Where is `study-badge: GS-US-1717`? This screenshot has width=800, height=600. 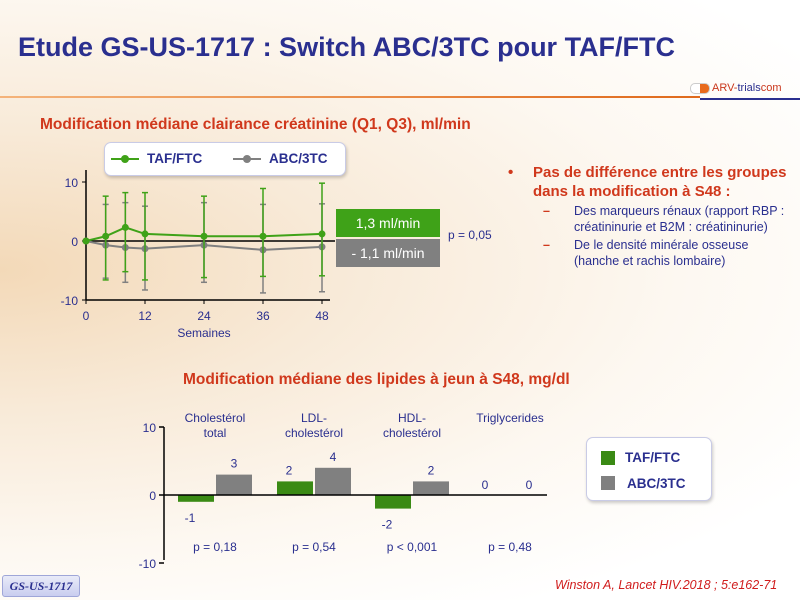 study-badge: GS-US-1717 is located at coordinates (41, 586).